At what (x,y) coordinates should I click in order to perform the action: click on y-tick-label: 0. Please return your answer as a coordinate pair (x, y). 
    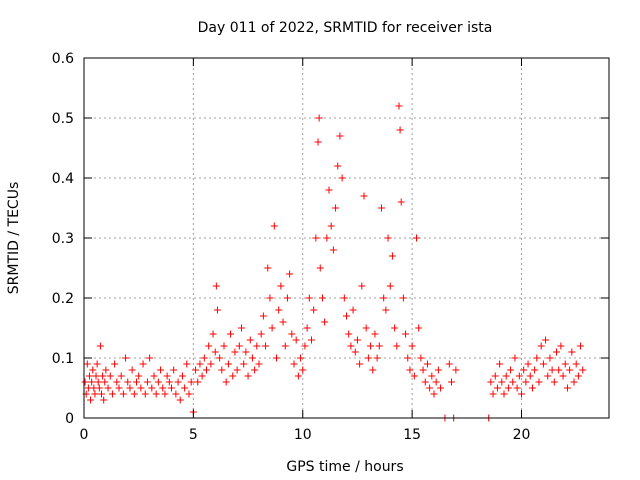
    Looking at the image, I should click on (69, 419).